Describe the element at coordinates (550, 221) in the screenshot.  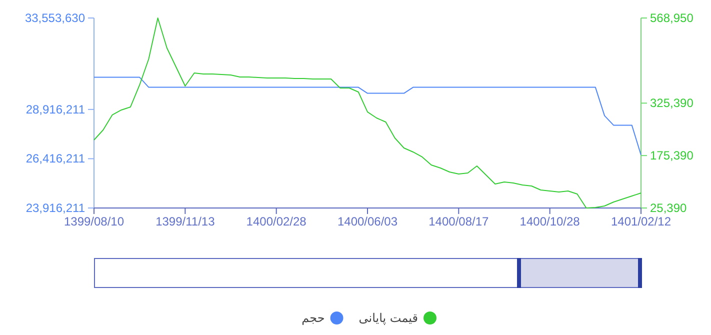
I see `x-tick-label: 1400/10/28` at that location.